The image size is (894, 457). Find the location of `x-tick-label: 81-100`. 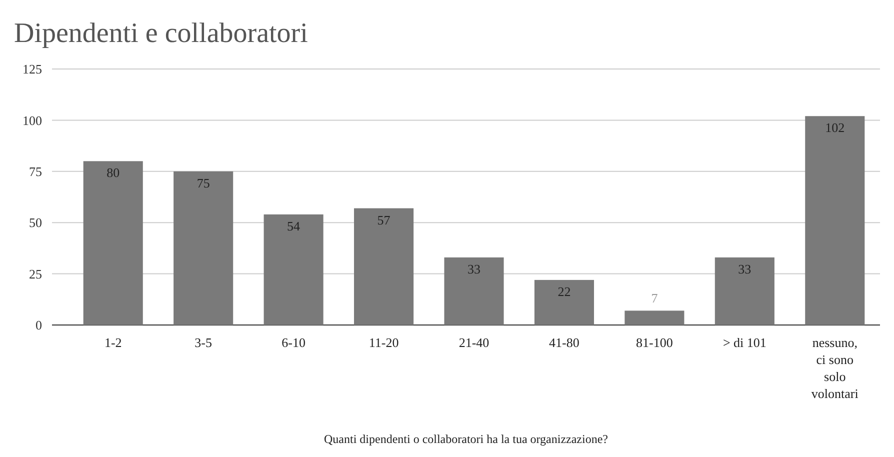

x-tick-label: 81-100 is located at coordinates (654, 342).